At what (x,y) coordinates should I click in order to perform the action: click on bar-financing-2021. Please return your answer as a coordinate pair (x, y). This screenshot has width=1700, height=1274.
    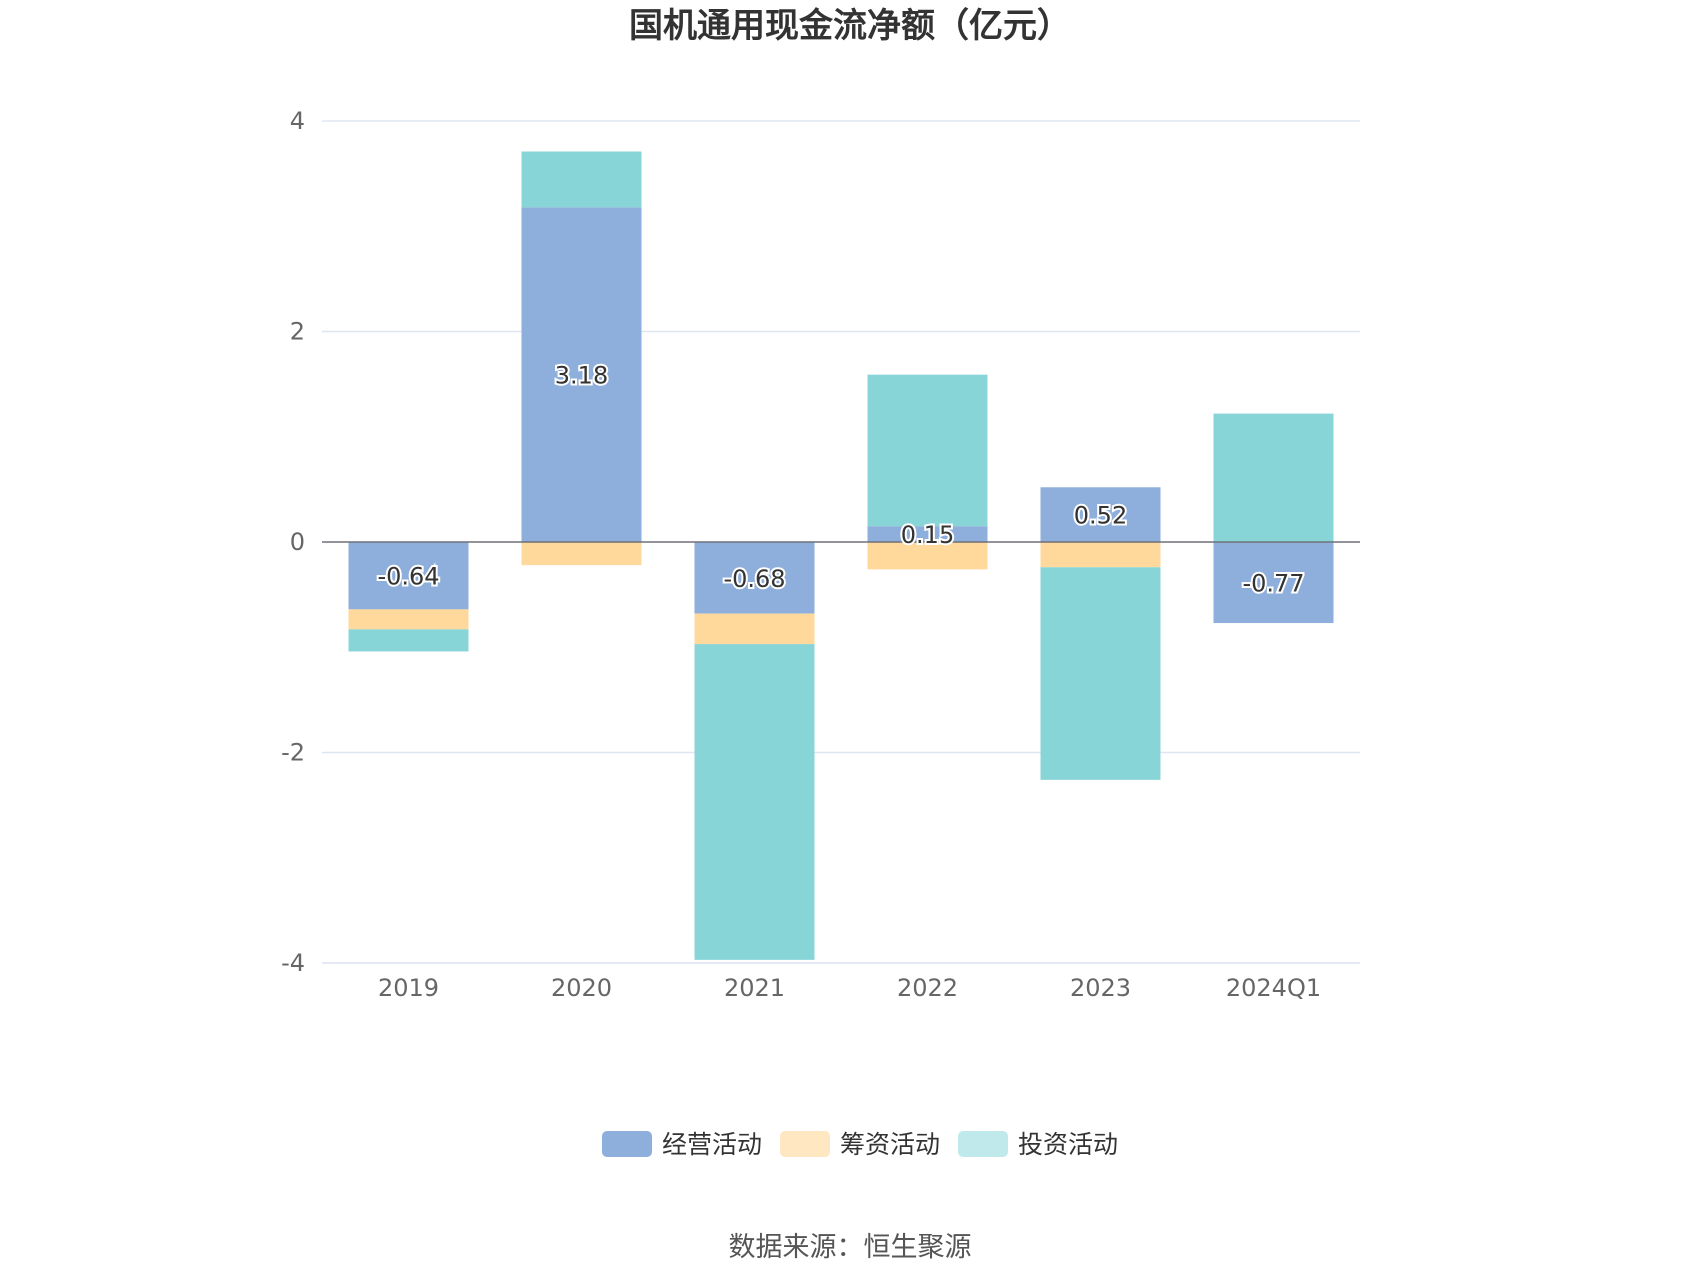
    Looking at the image, I should click on (754, 629).